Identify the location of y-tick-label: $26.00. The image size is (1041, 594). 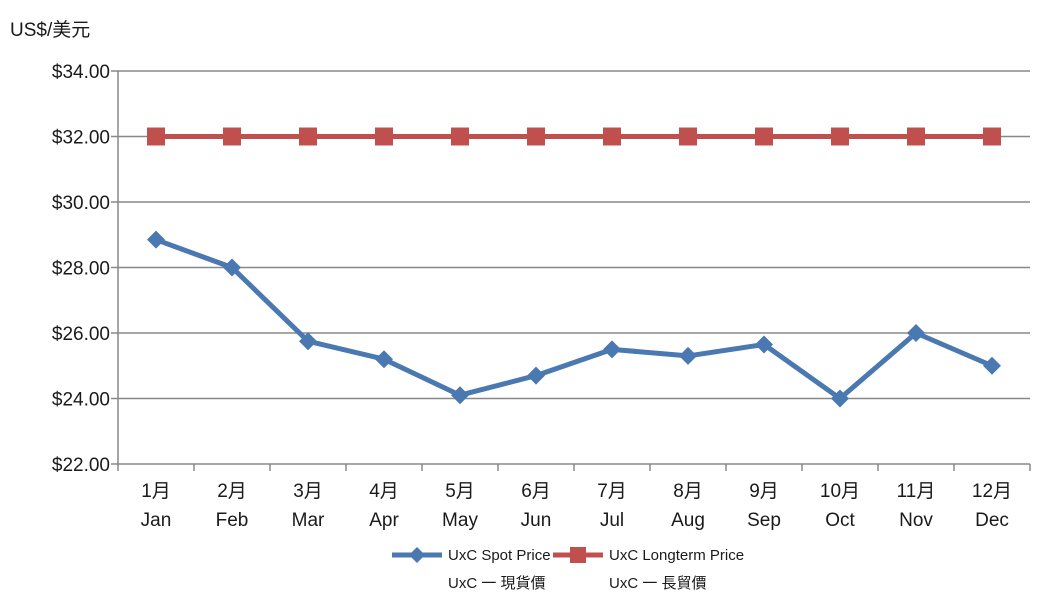
(81, 334).